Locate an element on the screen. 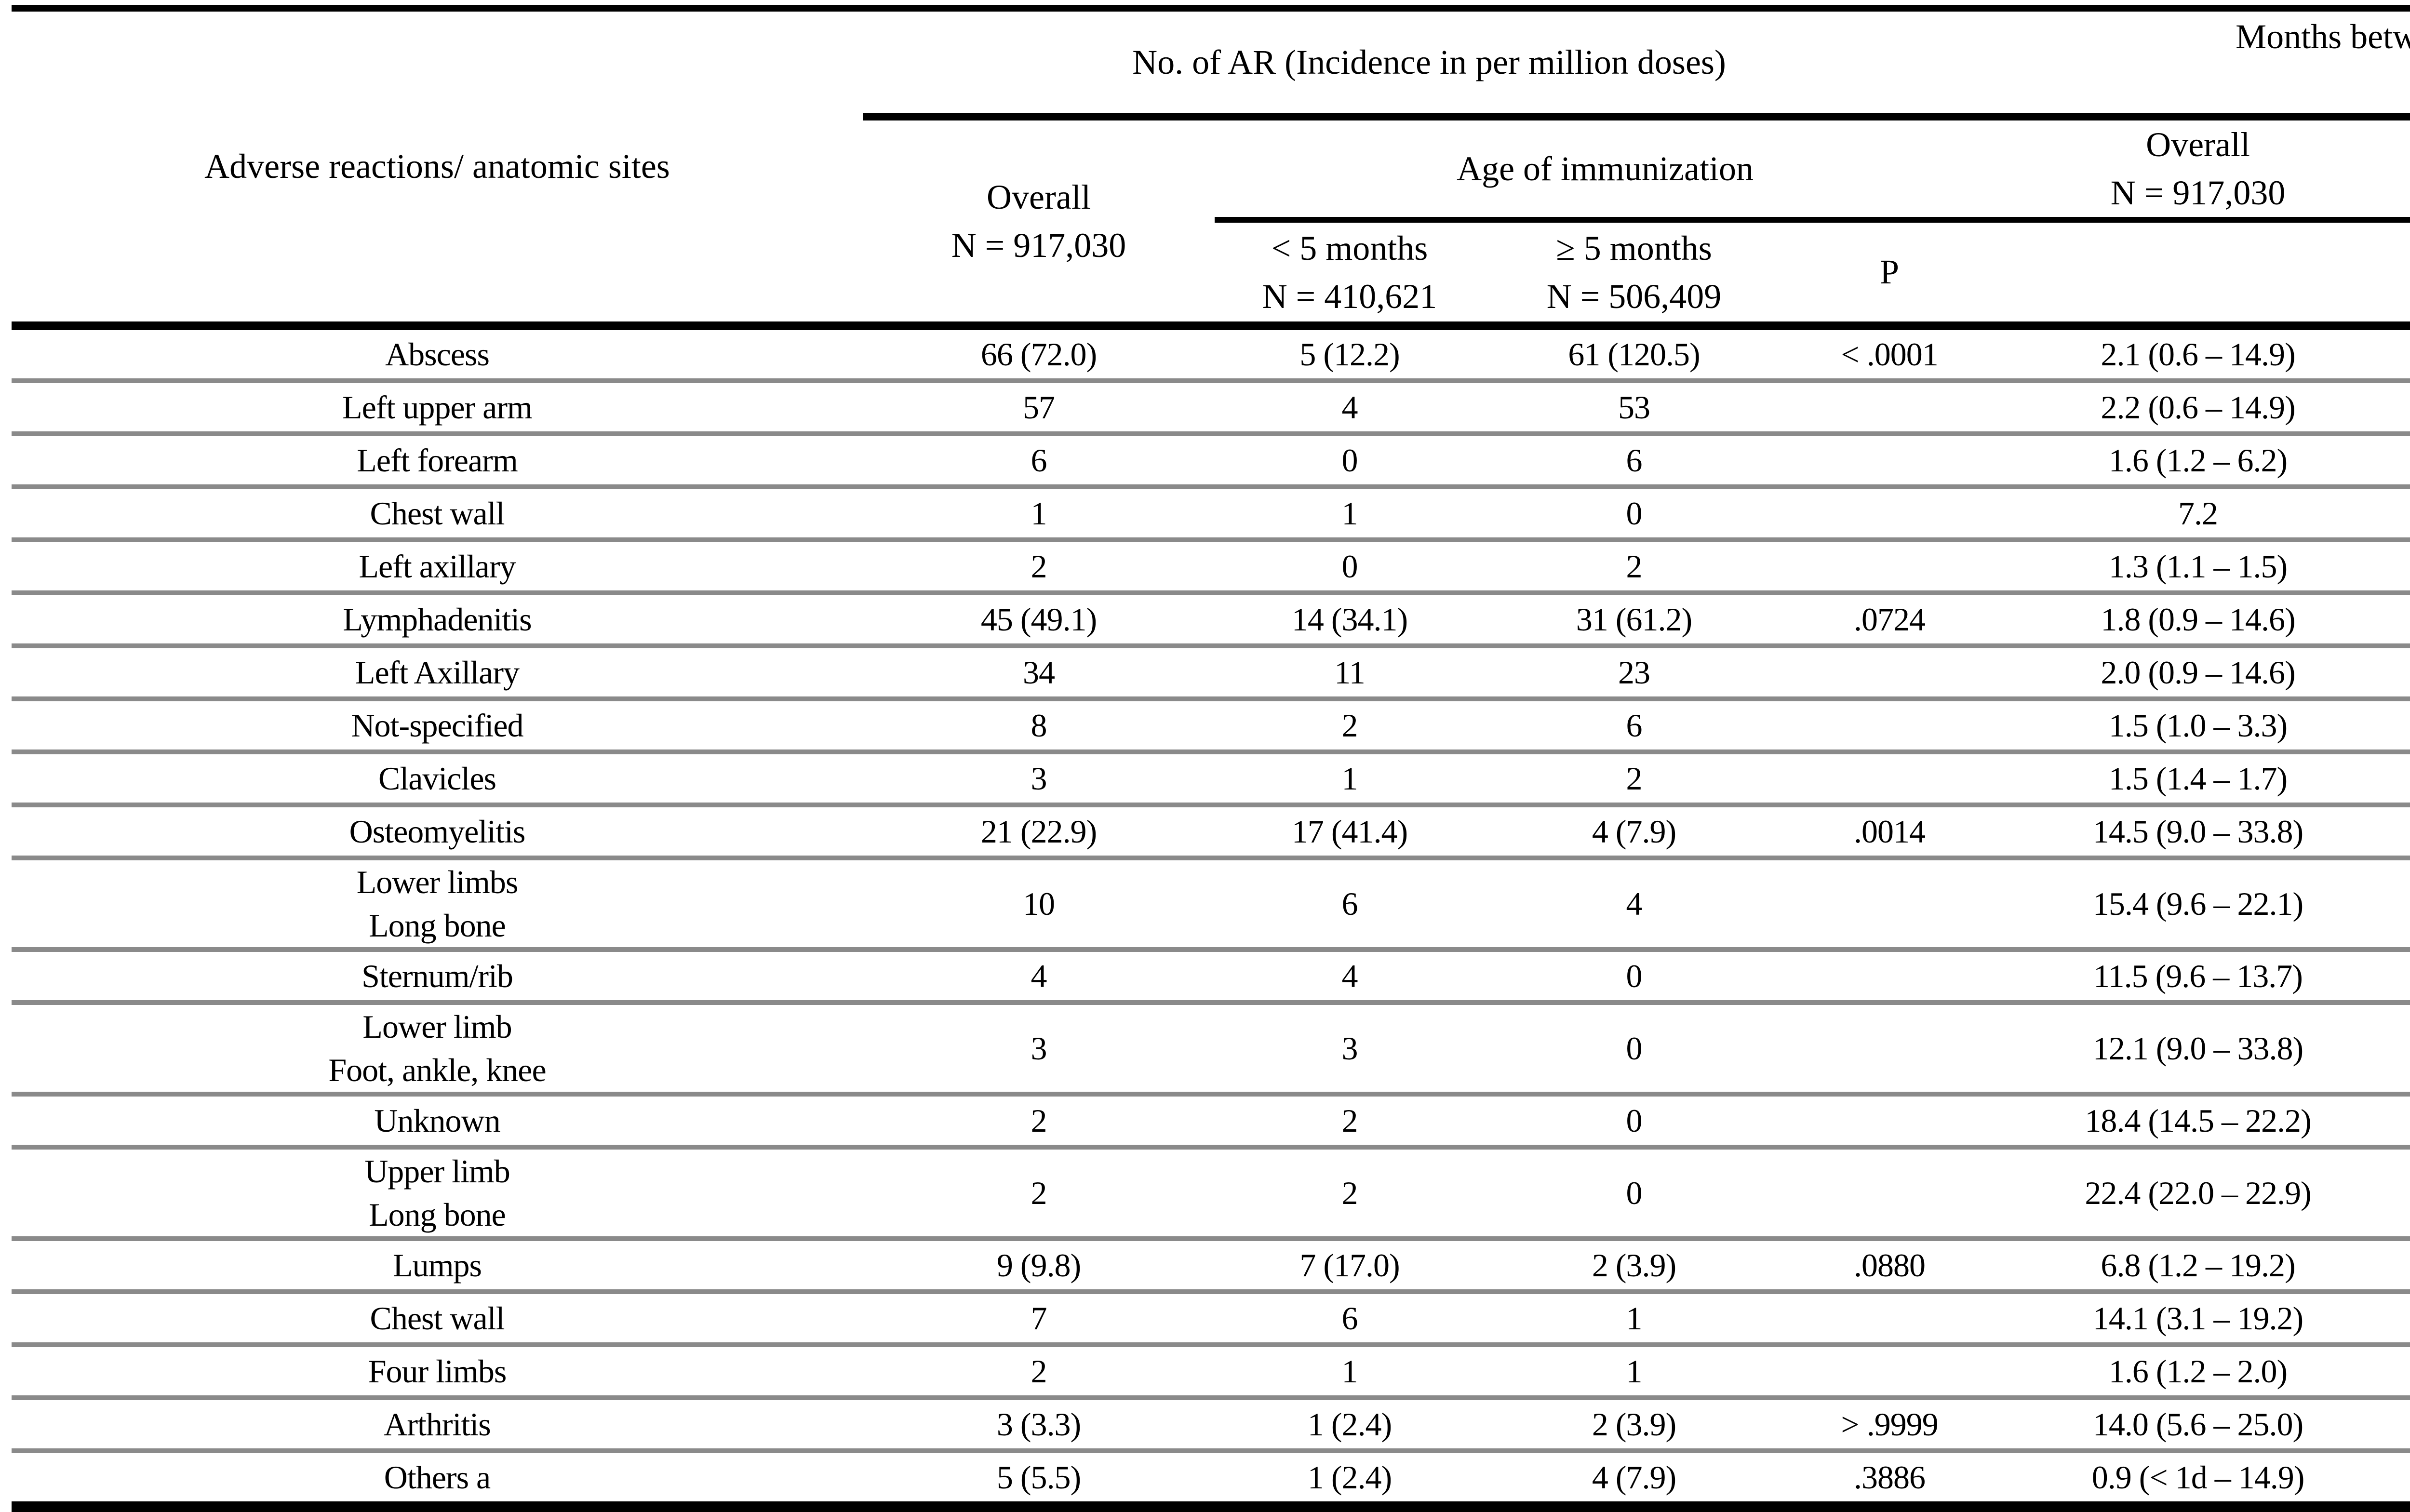 The width and height of the screenshot is (2410, 1512). g1-ge5-line1: ≥ 5 months is located at coordinates (1634, 248).